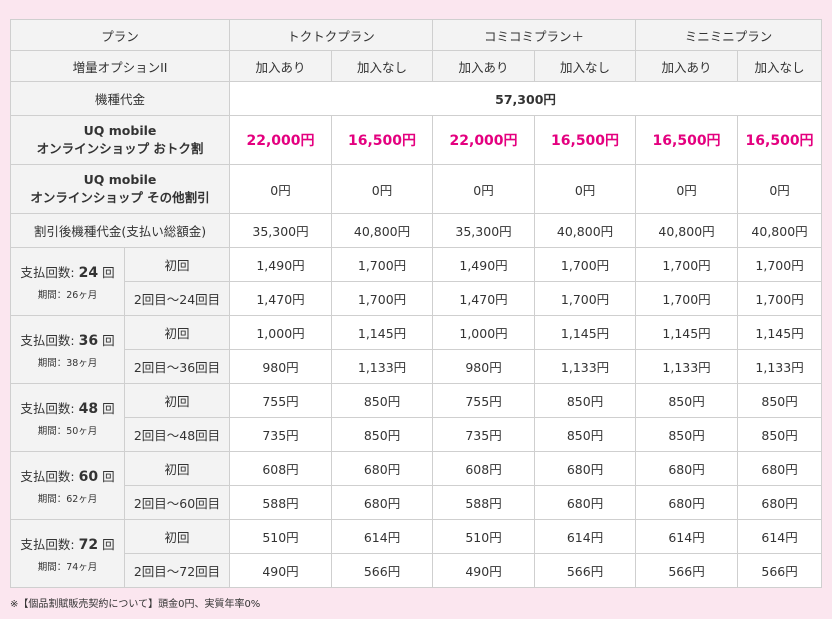 This screenshot has height=619, width=832. What do you see at coordinates (135, 604) in the screenshot?
I see `footnote: ※【個品割賦販売契約について】頭金0円、実質年率0%` at bounding box center [135, 604].